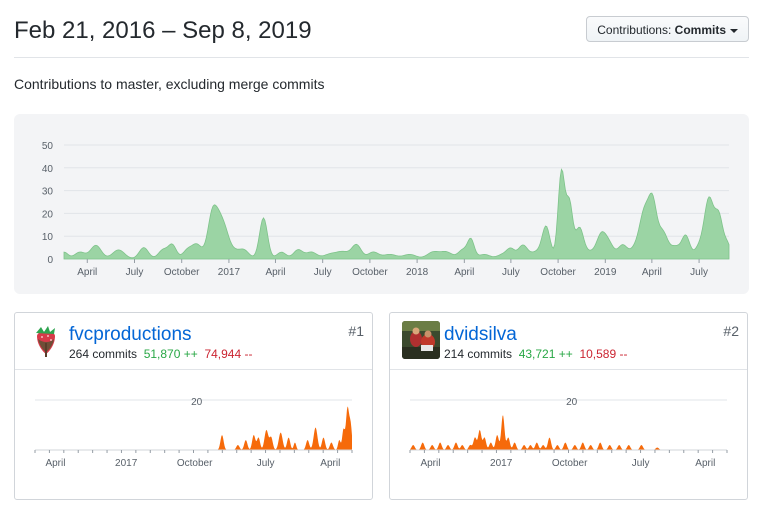 Image resolution: width=760 pixels, height=513 pixels. What do you see at coordinates (603, 354) in the screenshot?
I see `deletions-count: 10,589 --` at bounding box center [603, 354].